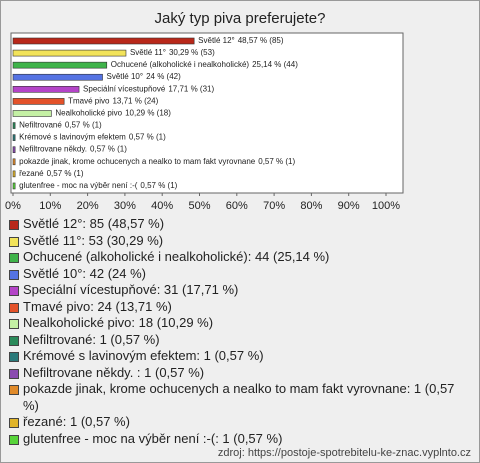 The height and width of the screenshot is (463, 480). I want to click on legend-label: Krémové s lavinovým efektem: 1 (0,57 %), so click(143, 355).